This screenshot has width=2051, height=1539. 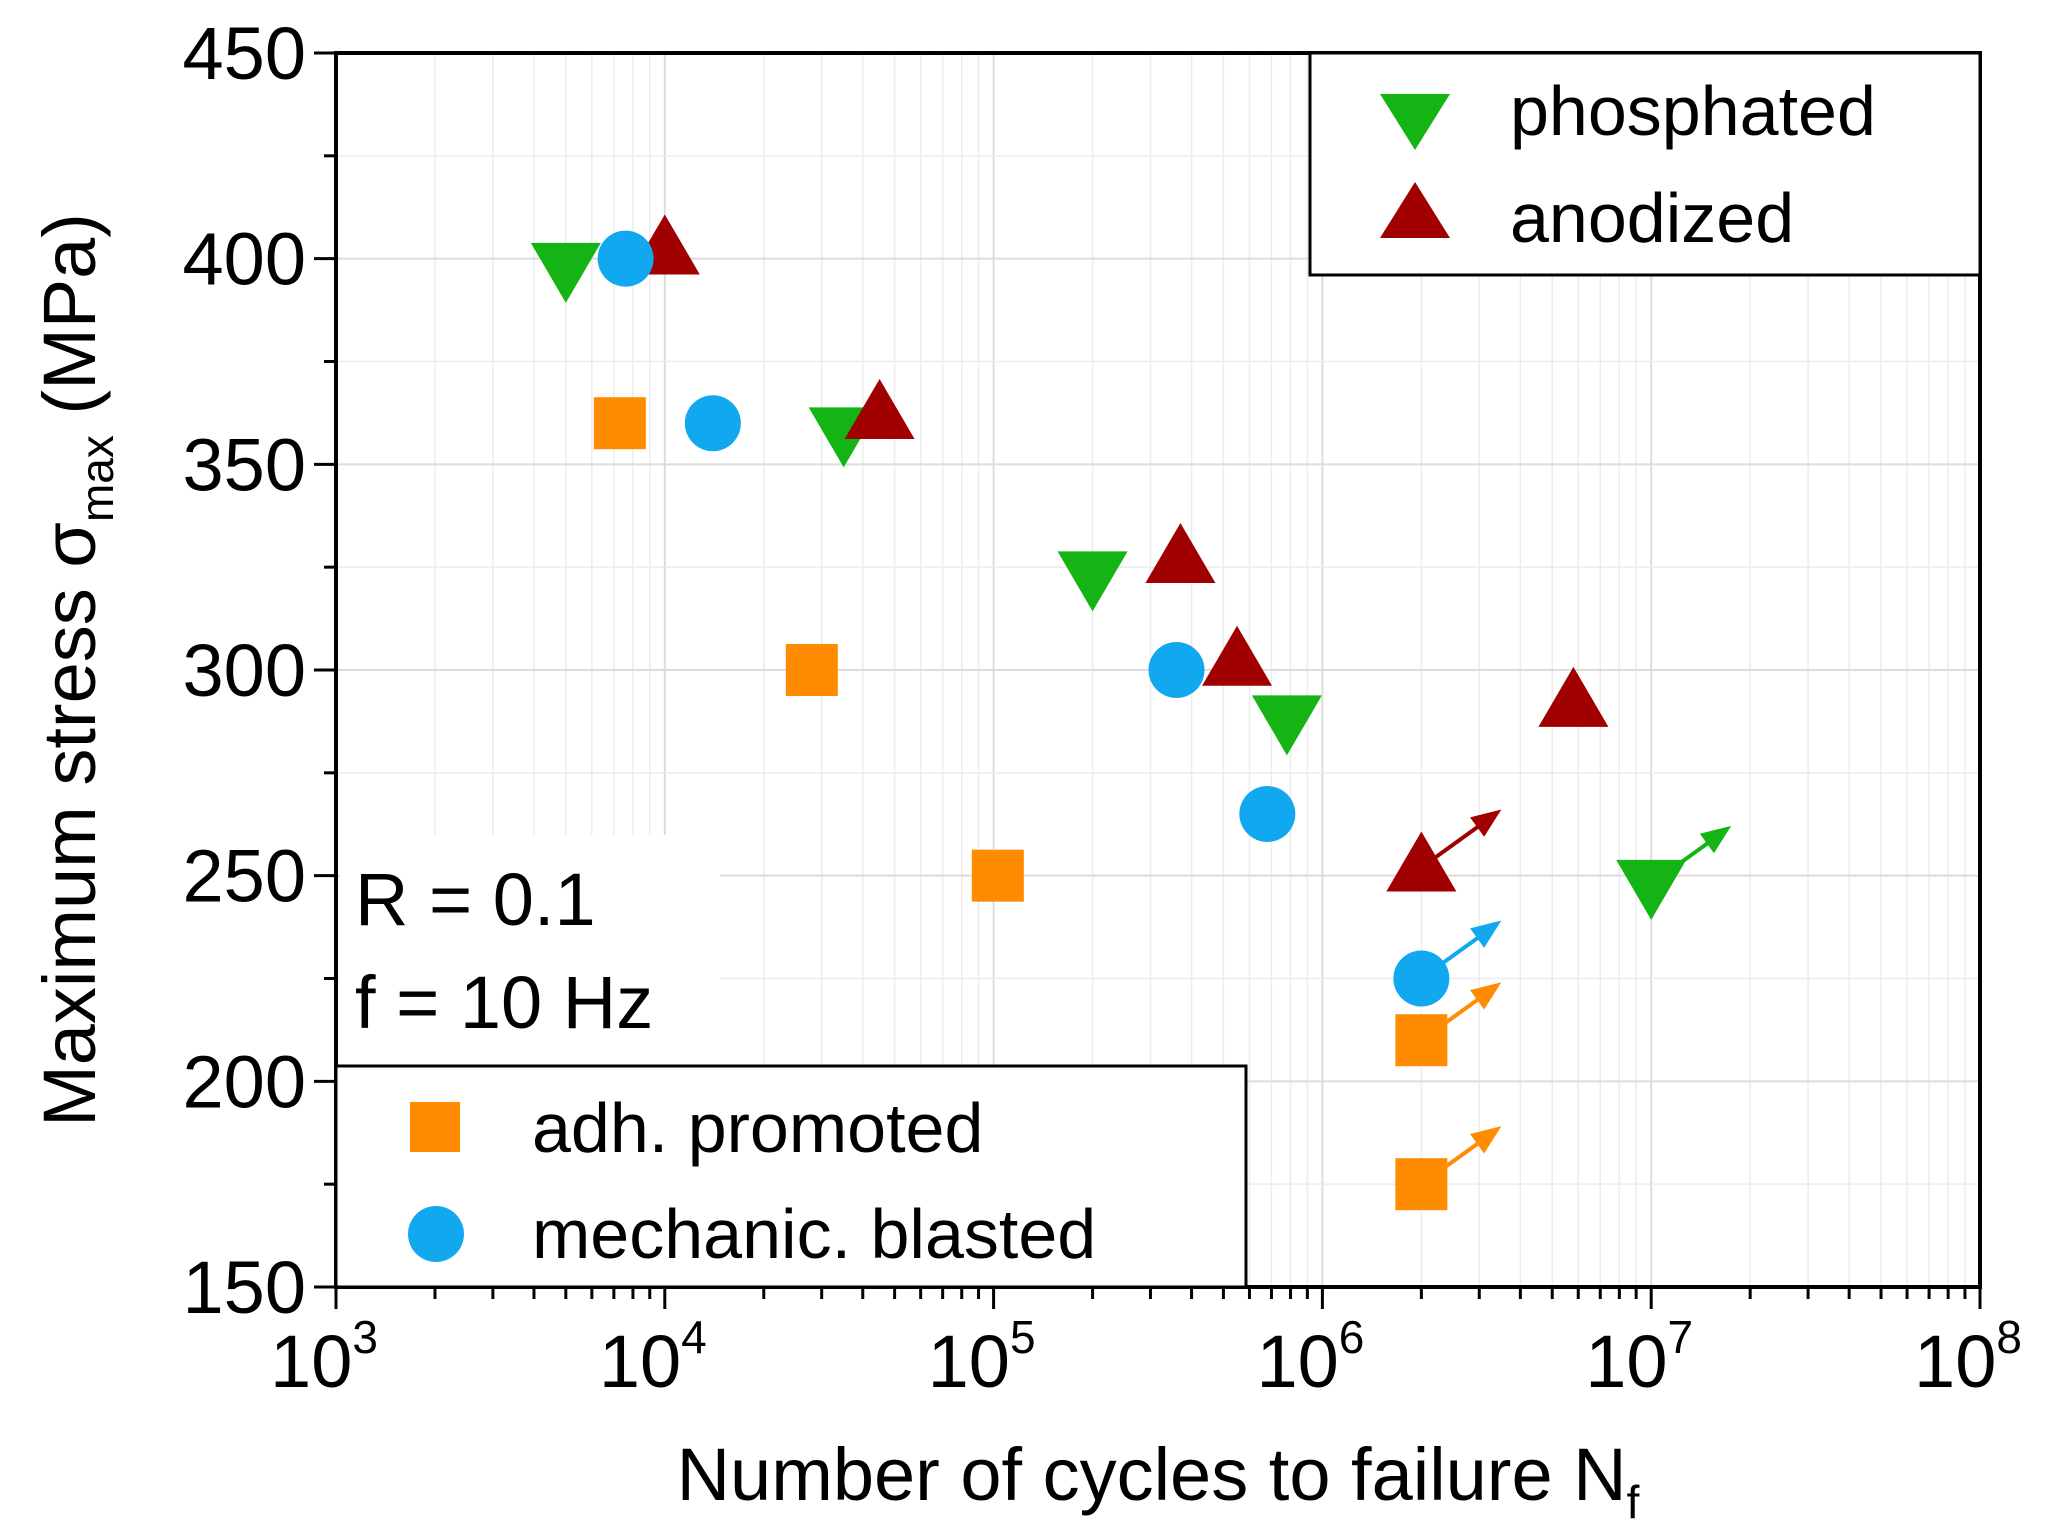 I want to click on x-tick-label: 10⁶, so click(x=1310, y=1357).